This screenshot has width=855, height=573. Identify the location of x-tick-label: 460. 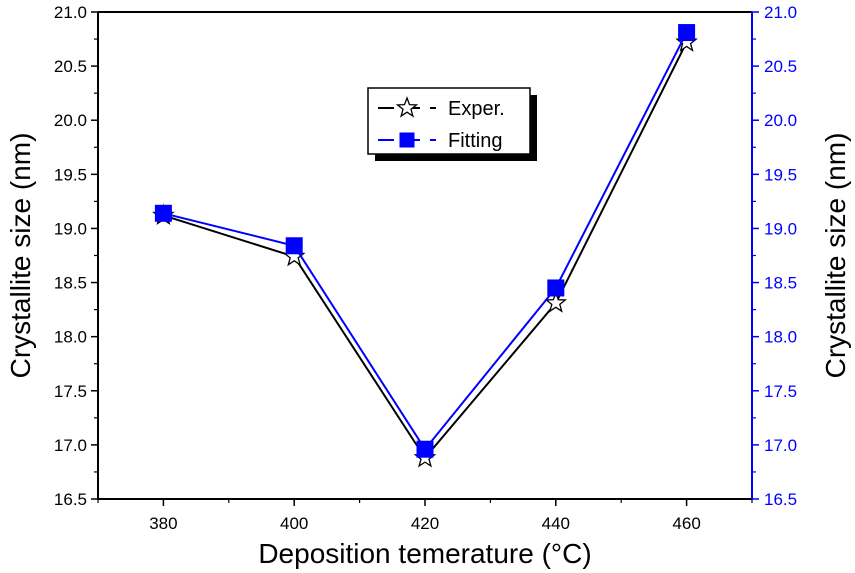
(686, 523).